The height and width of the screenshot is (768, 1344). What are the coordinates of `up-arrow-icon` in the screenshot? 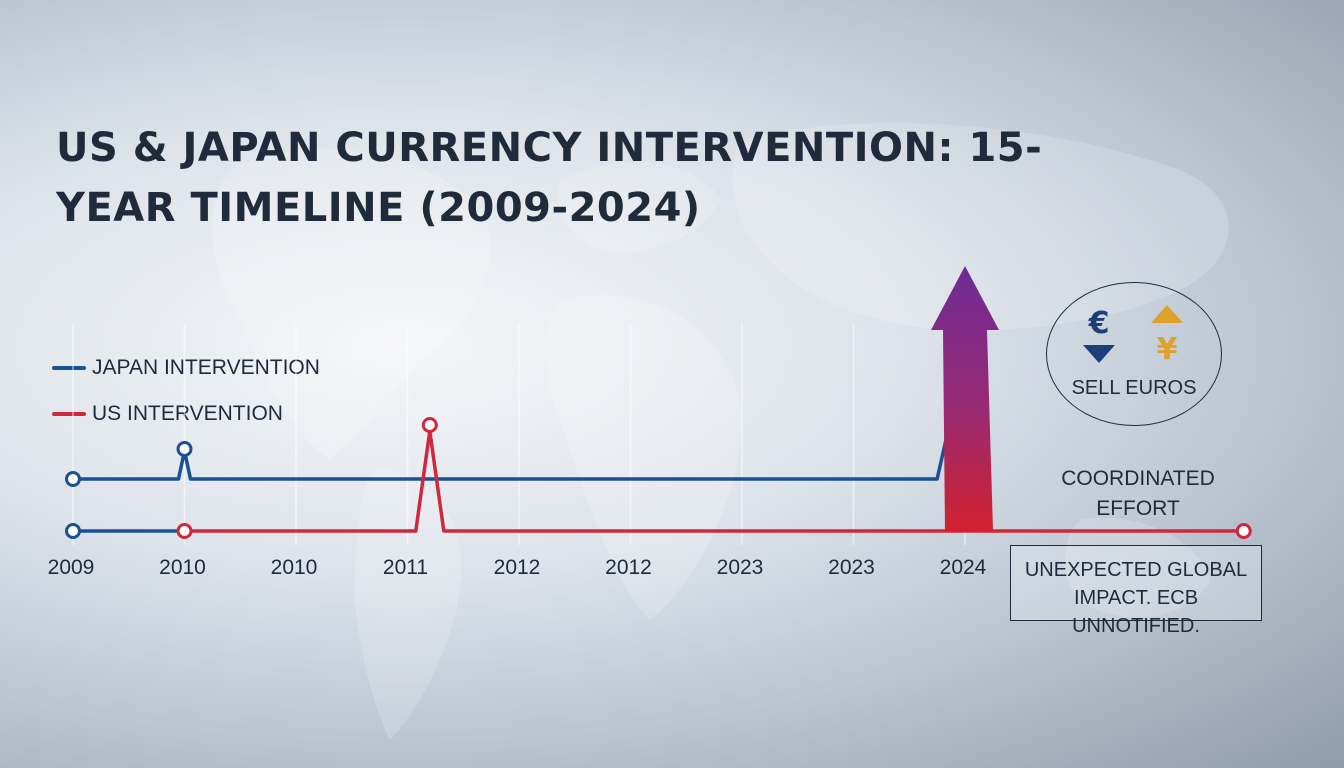 It's located at (1167, 314).